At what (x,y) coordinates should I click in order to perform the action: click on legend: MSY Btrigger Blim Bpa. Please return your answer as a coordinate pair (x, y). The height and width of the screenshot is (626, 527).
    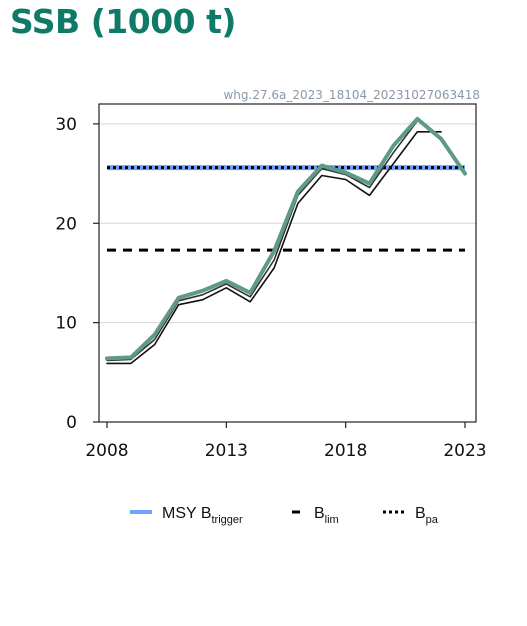
    Looking at the image, I should click on (284, 515).